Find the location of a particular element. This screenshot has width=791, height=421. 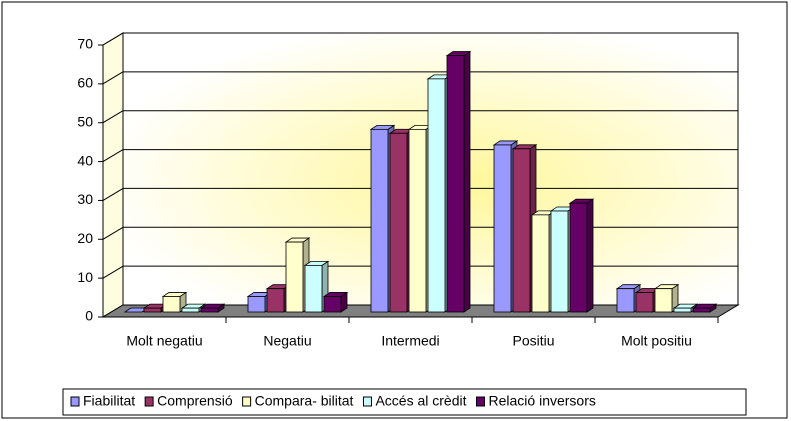

y-tick-label: 40 is located at coordinates (85, 160).